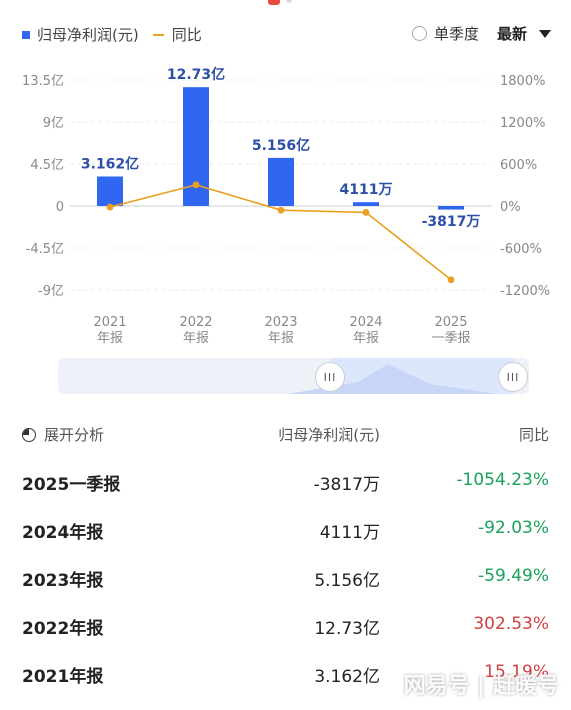  What do you see at coordinates (522, 81) in the screenshot?
I see `right-axis-tick: 1800%` at bounding box center [522, 81].